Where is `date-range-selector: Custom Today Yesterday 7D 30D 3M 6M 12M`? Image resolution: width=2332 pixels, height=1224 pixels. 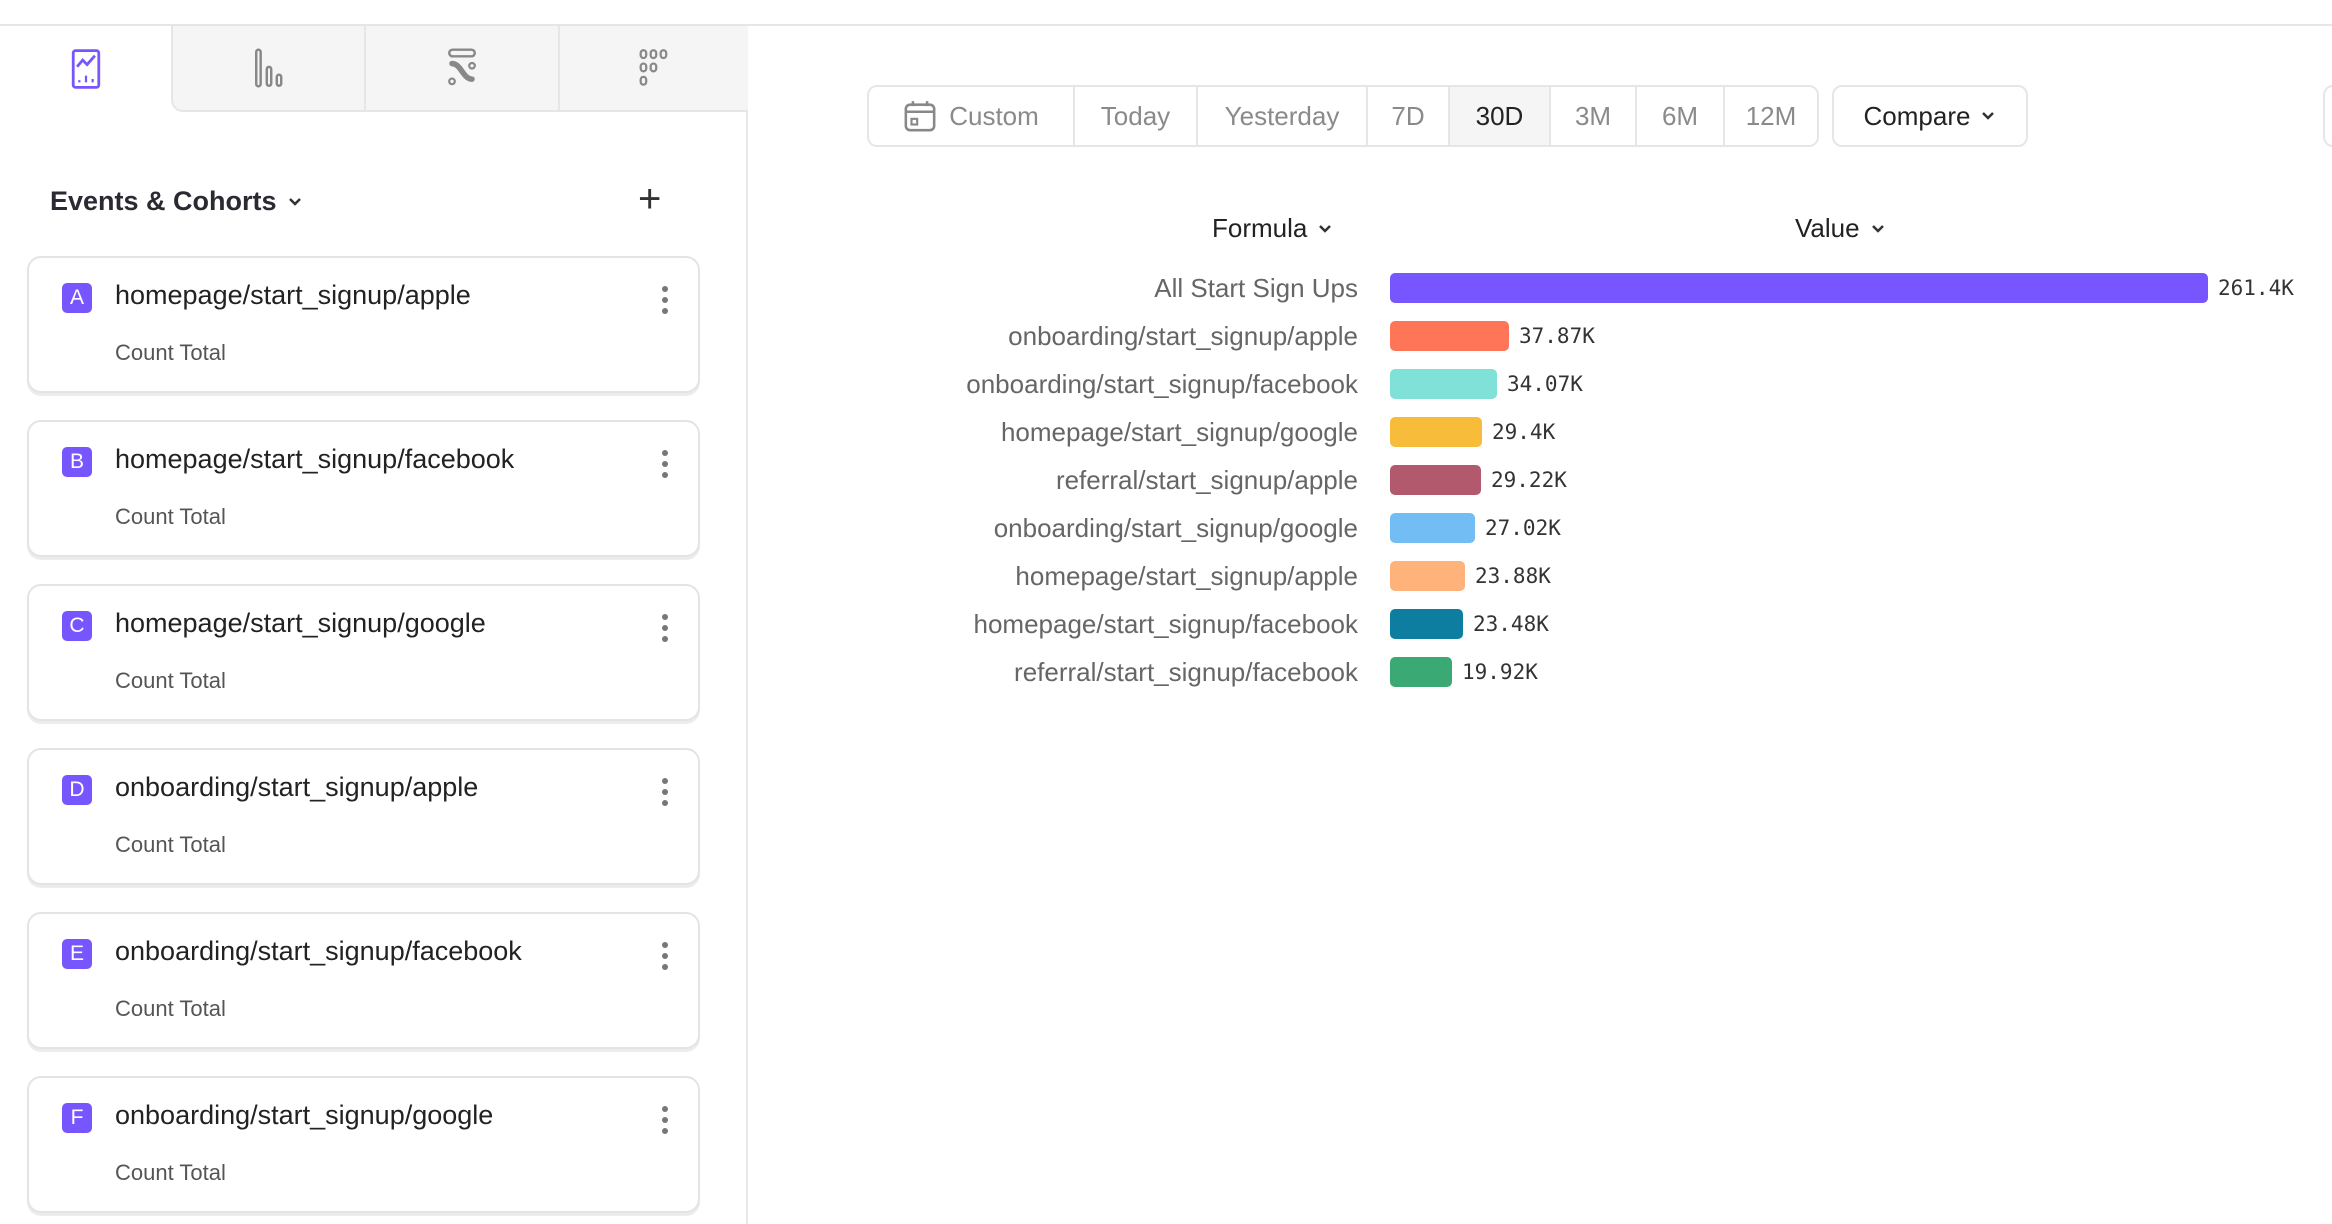
date-range-selector: Custom Today Yesterday 7D 30D 3M 6M 12M is located at coordinates (1343, 116).